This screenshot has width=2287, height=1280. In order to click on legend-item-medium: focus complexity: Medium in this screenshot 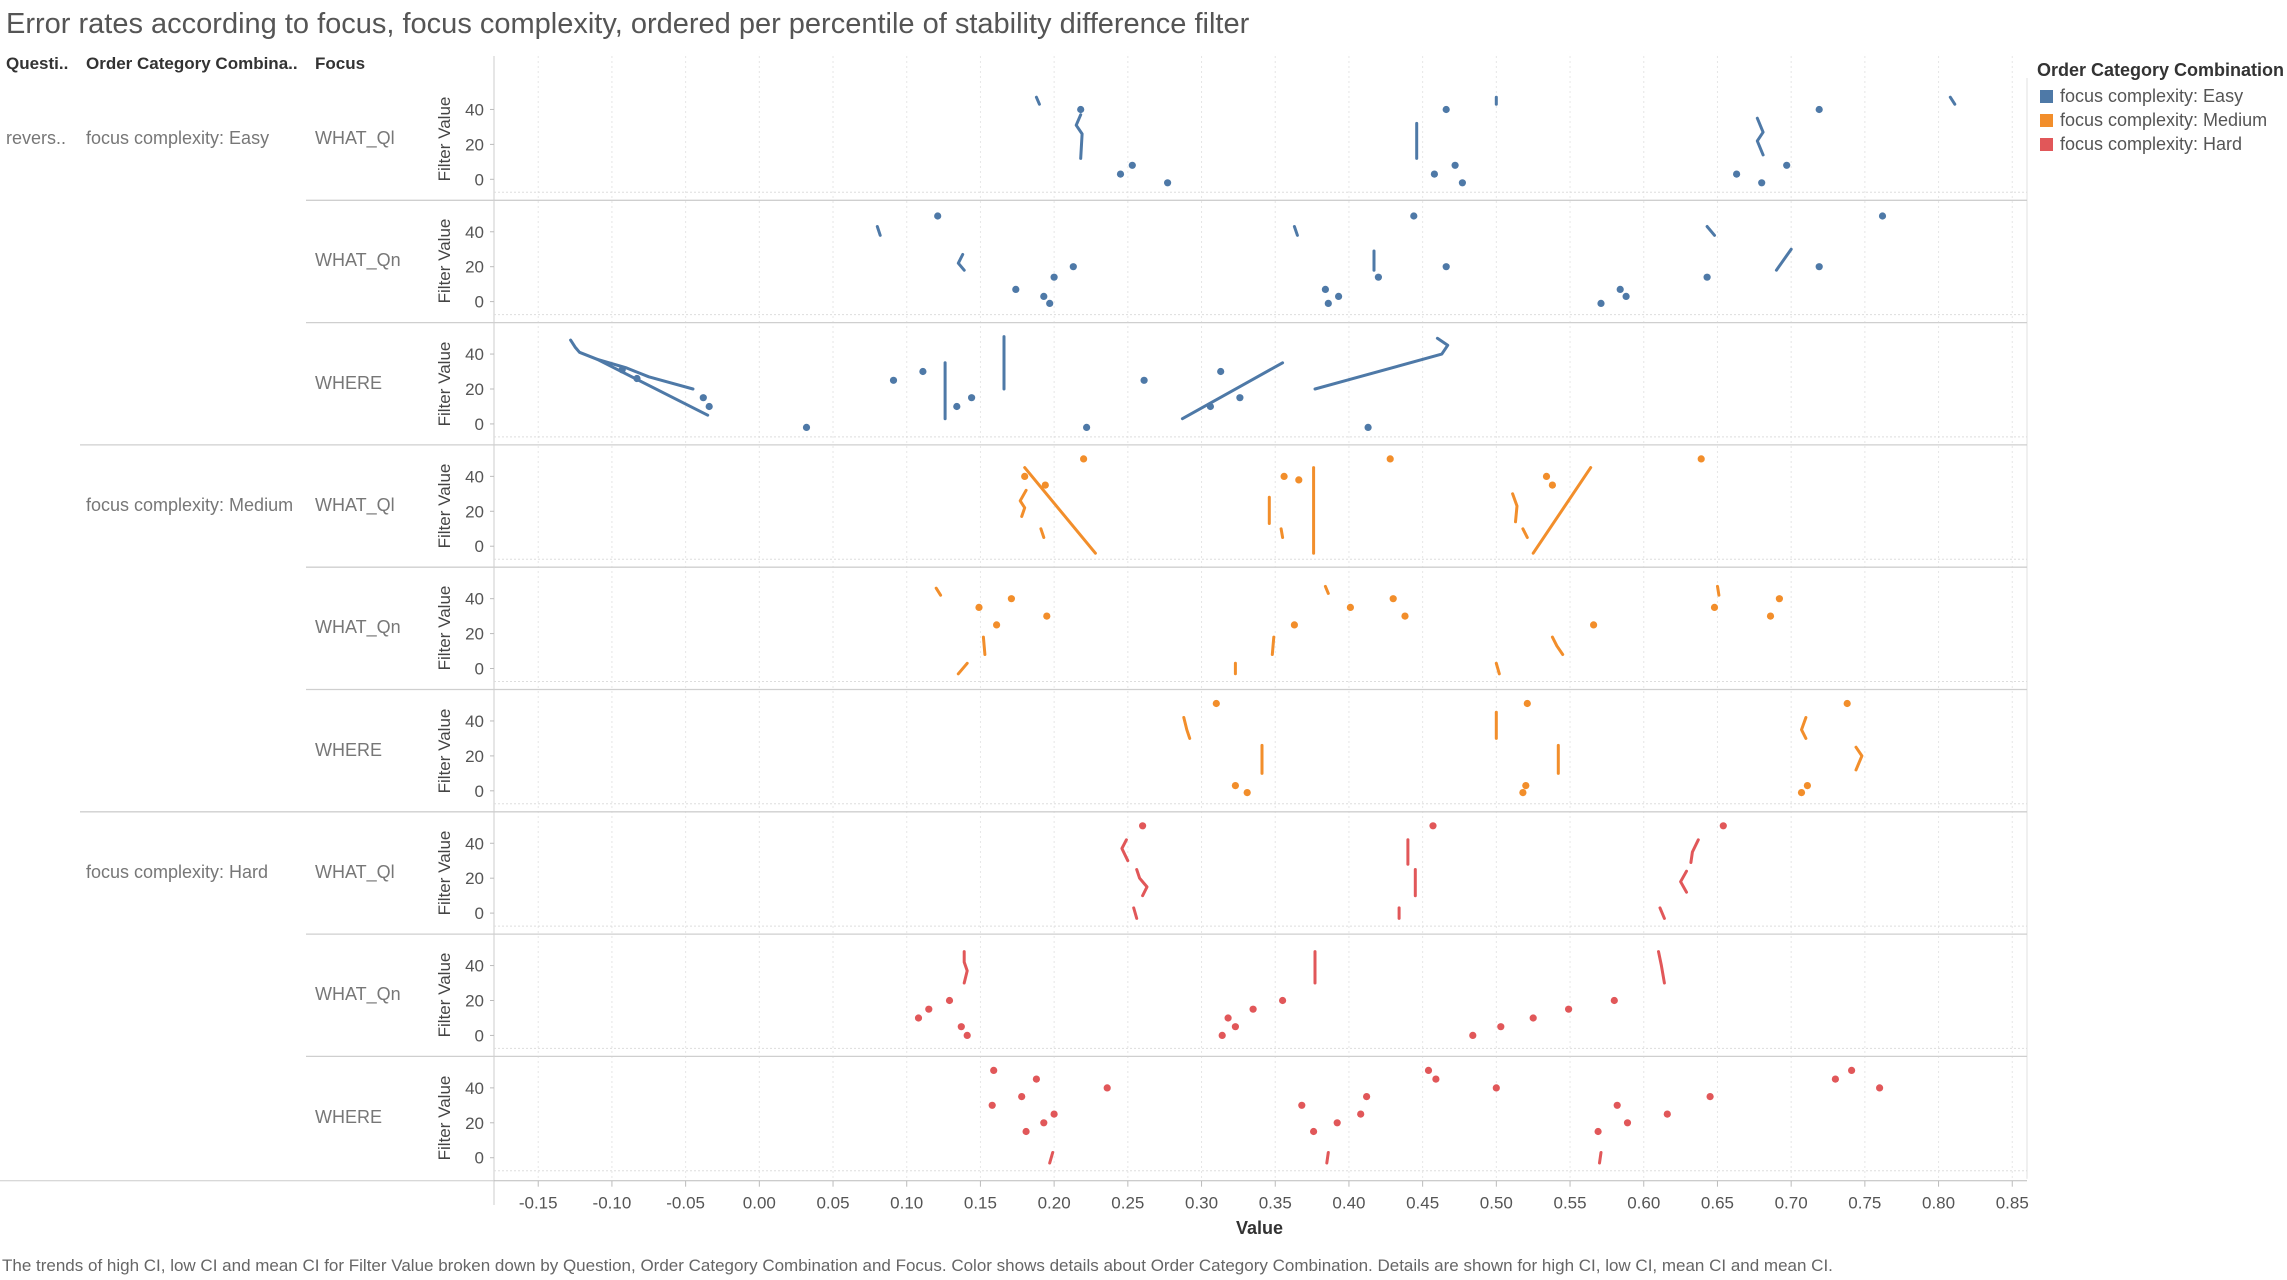, I will do `click(2153, 120)`.